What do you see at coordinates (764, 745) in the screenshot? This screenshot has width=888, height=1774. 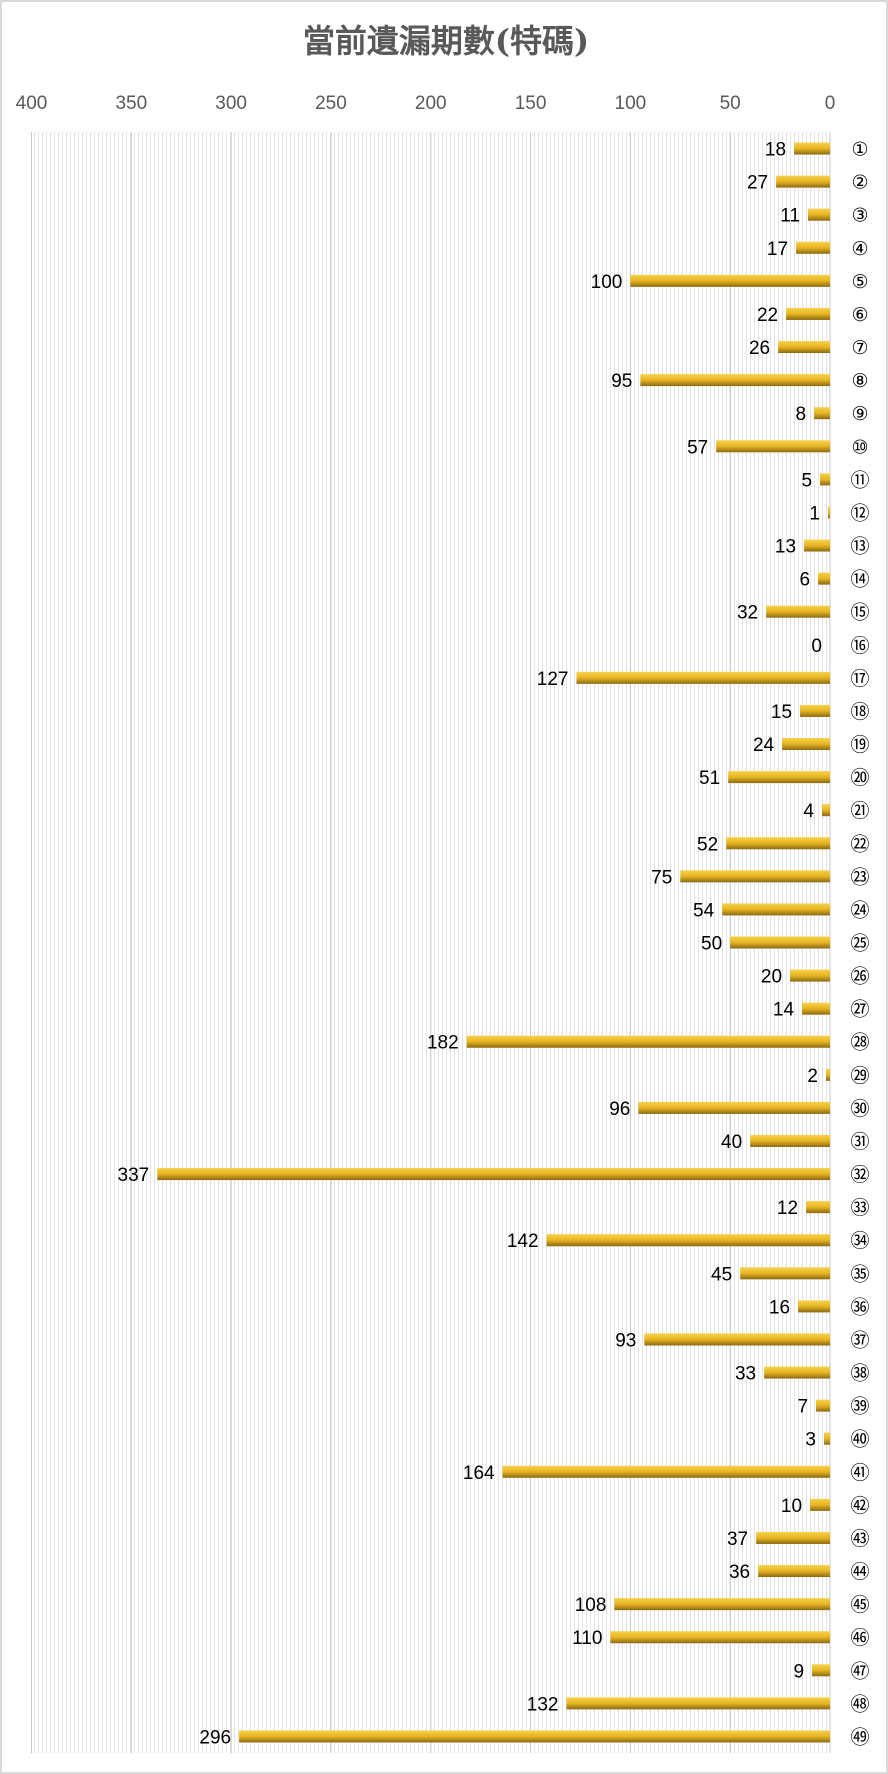 I see `data-label: 24` at bounding box center [764, 745].